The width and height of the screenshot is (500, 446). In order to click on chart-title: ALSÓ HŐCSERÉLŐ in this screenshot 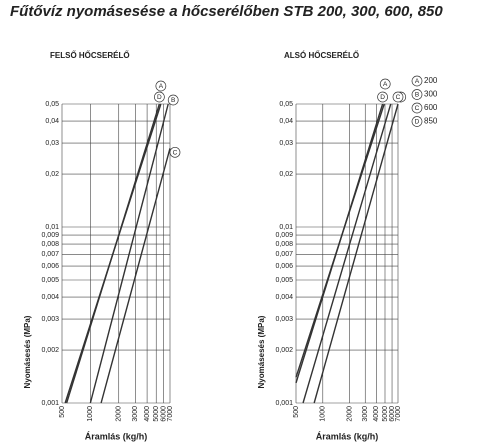, I will do `click(321, 55)`.